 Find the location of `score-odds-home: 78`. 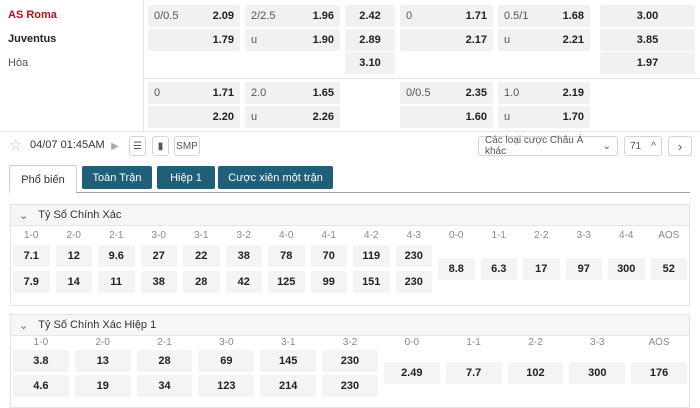

score-odds-home: 78 is located at coordinates (286, 256).